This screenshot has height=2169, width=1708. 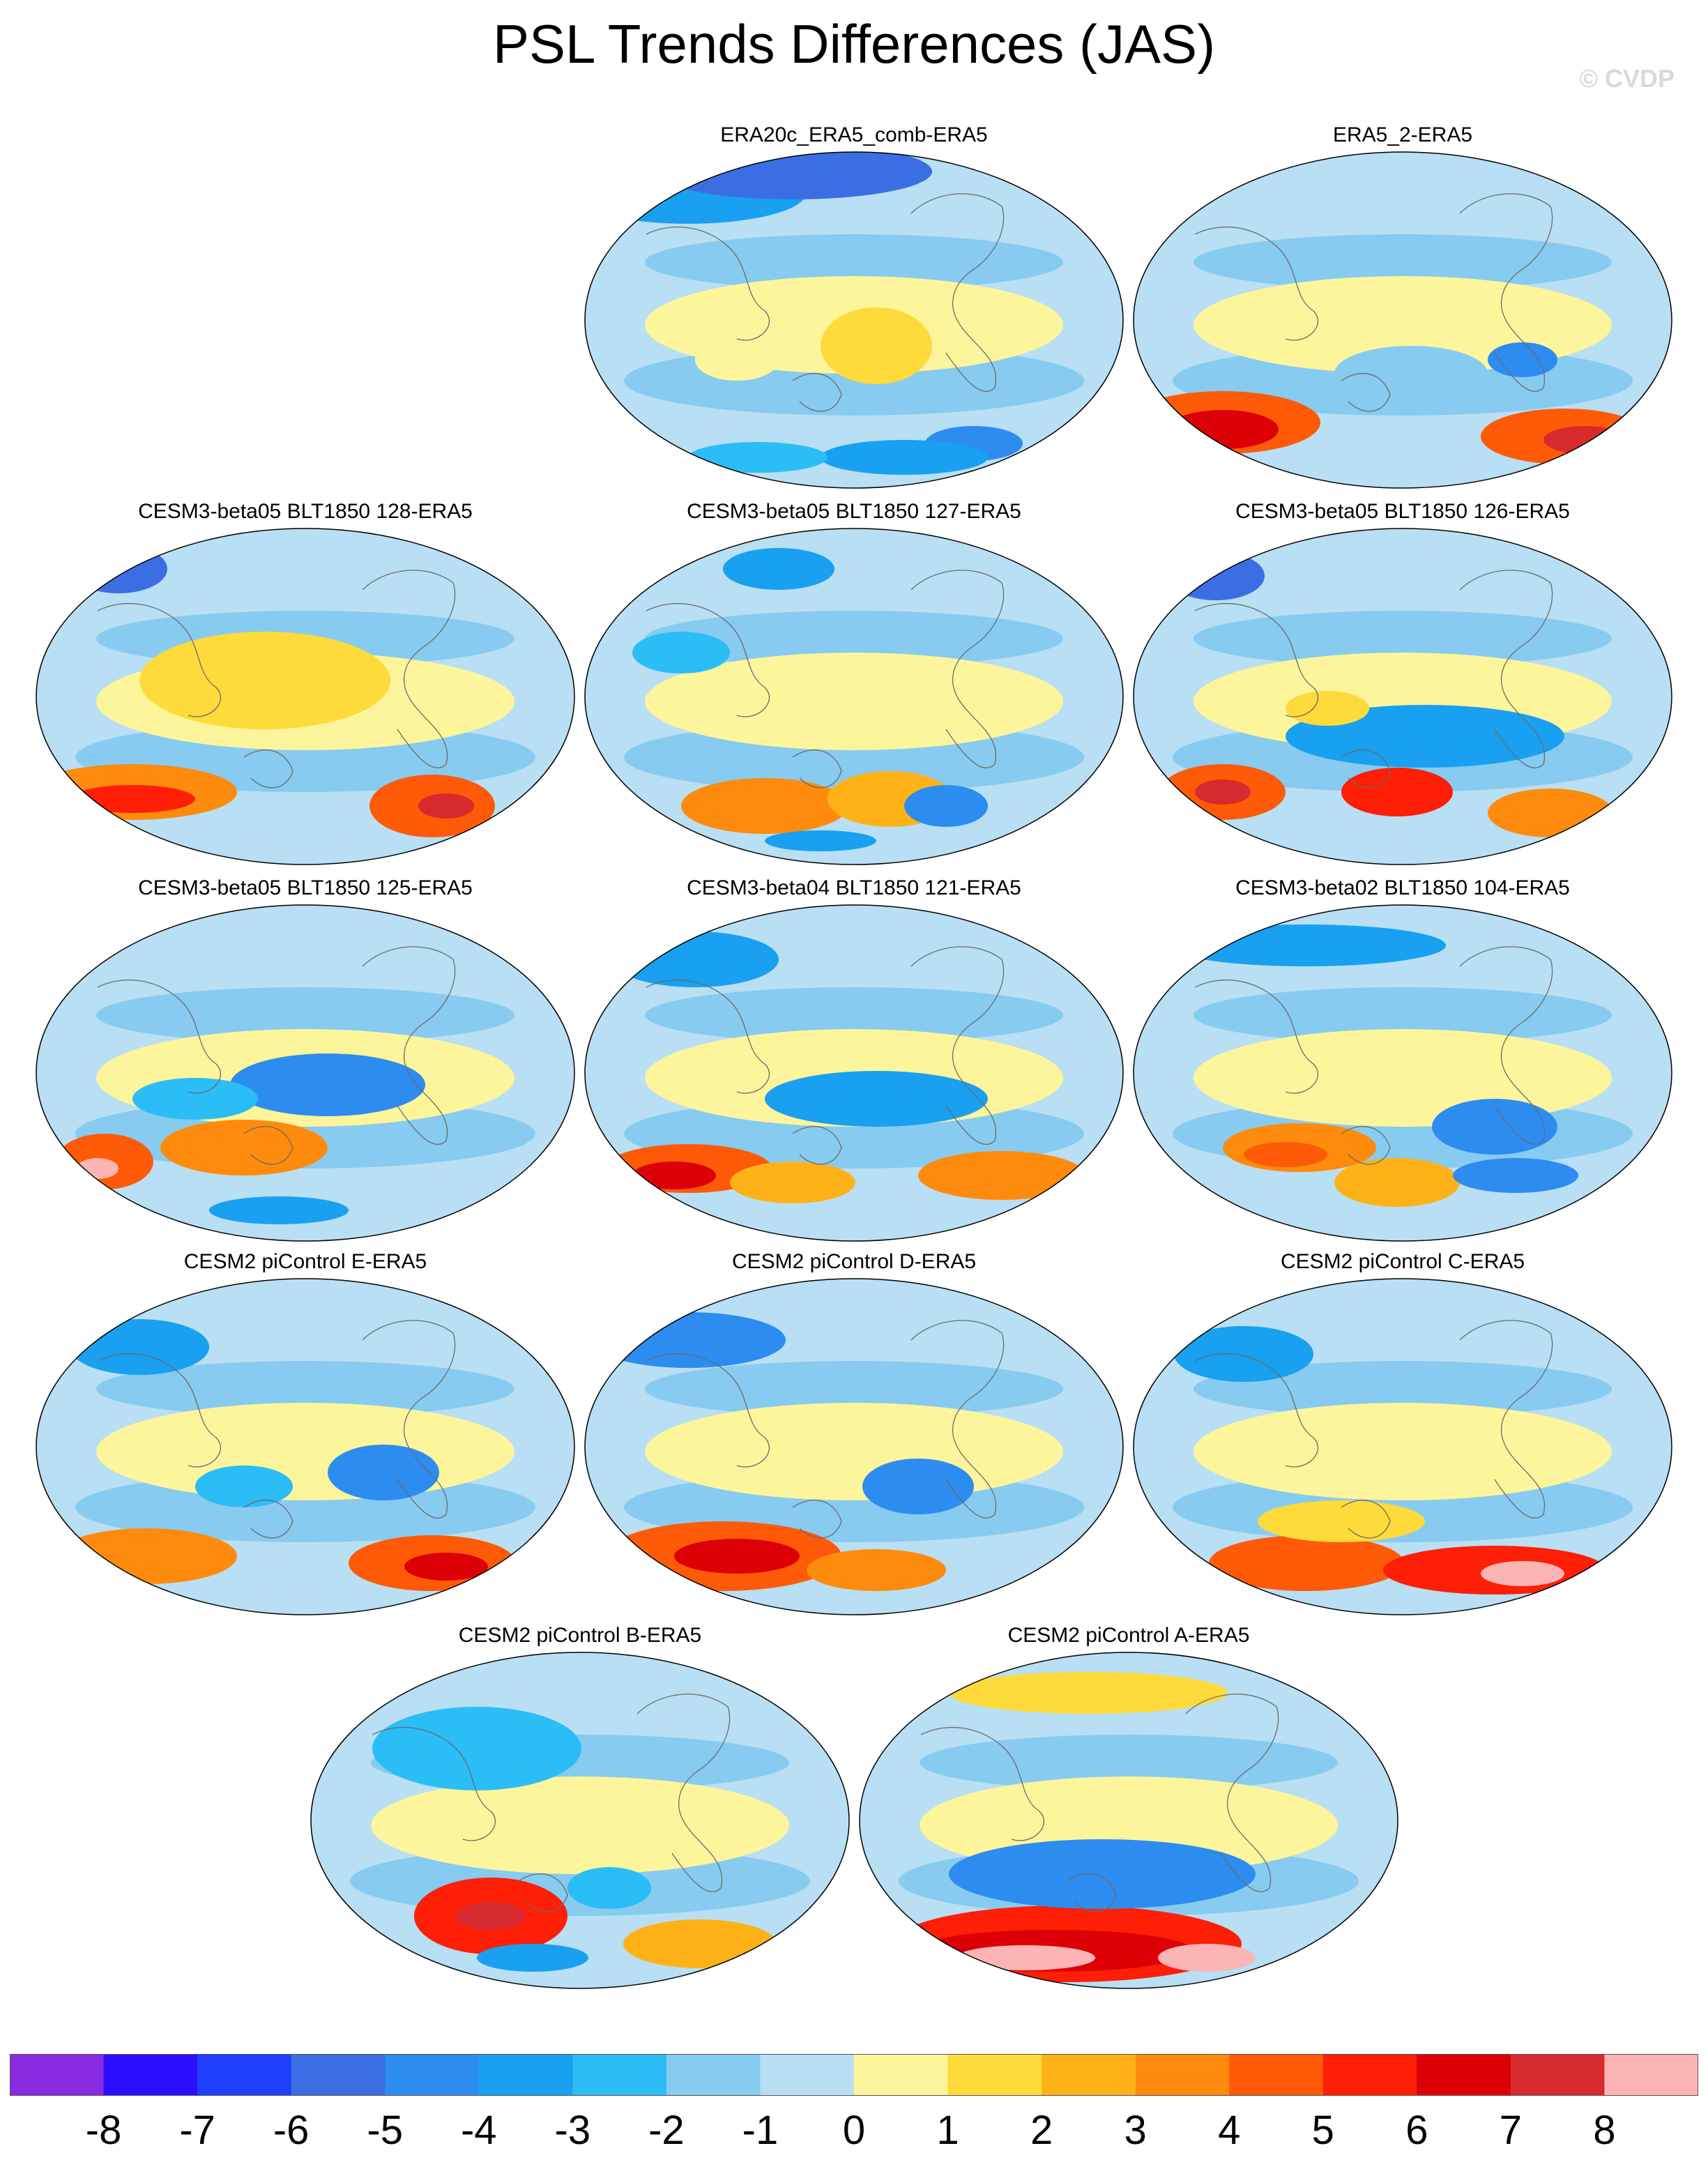 I want to click on panel-title: CESM3-beta04 BLT1850 121-ERA5, so click(x=854, y=887).